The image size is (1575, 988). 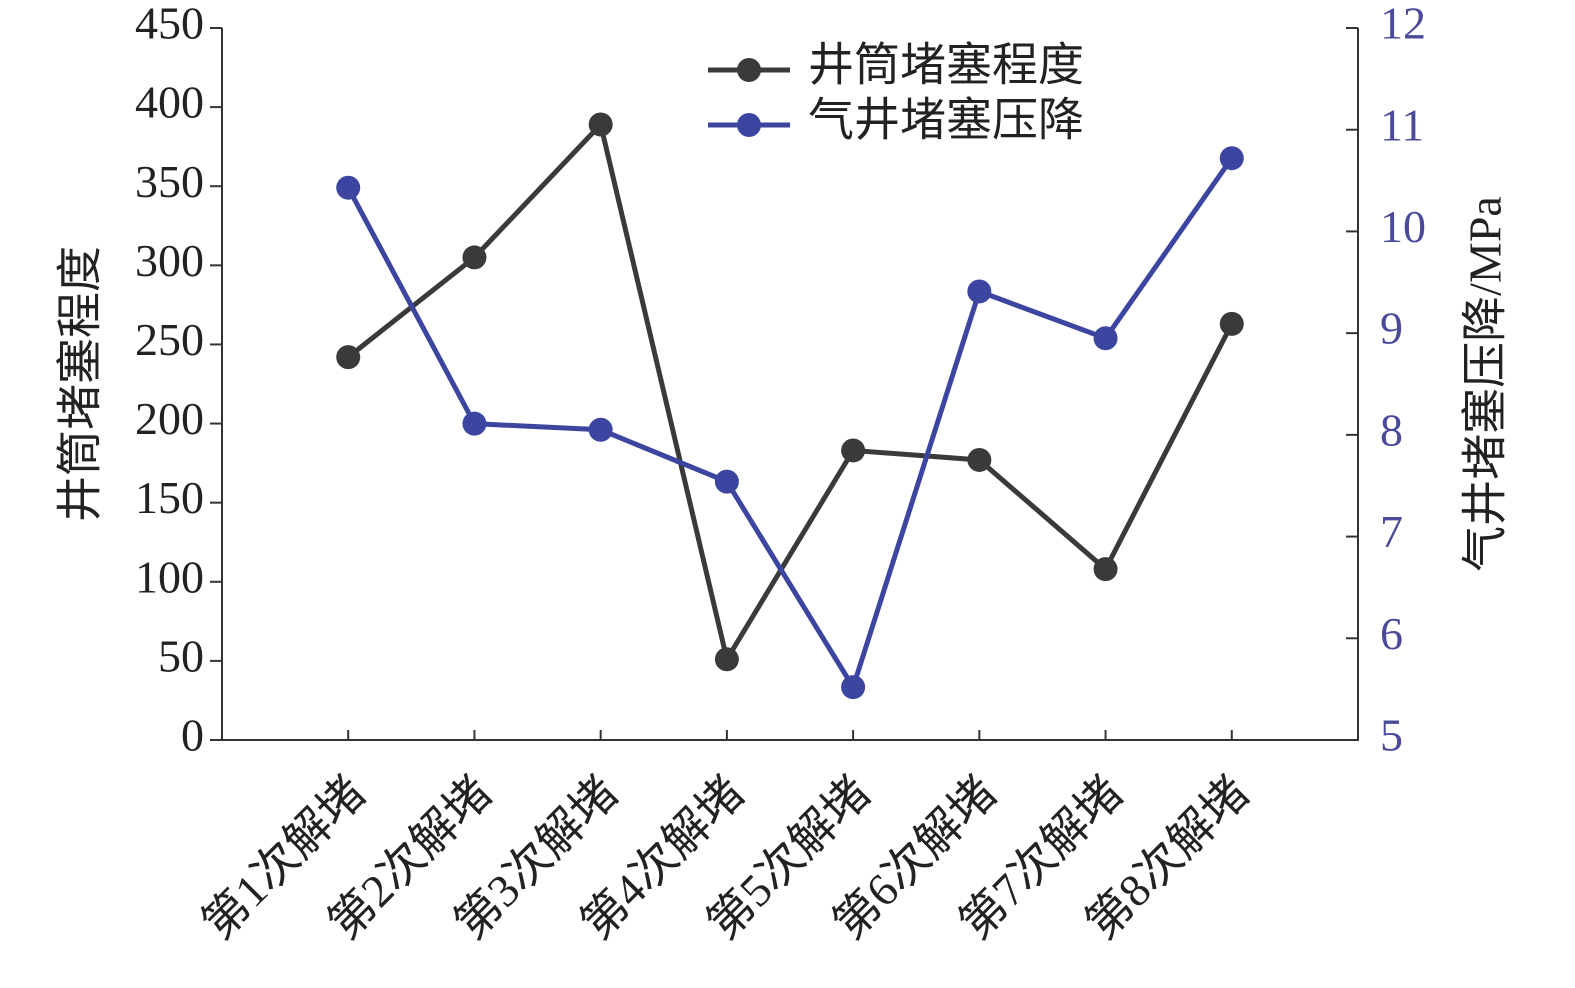 I want to click on y2-tick-label: 7, so click(x=1391, y=531).